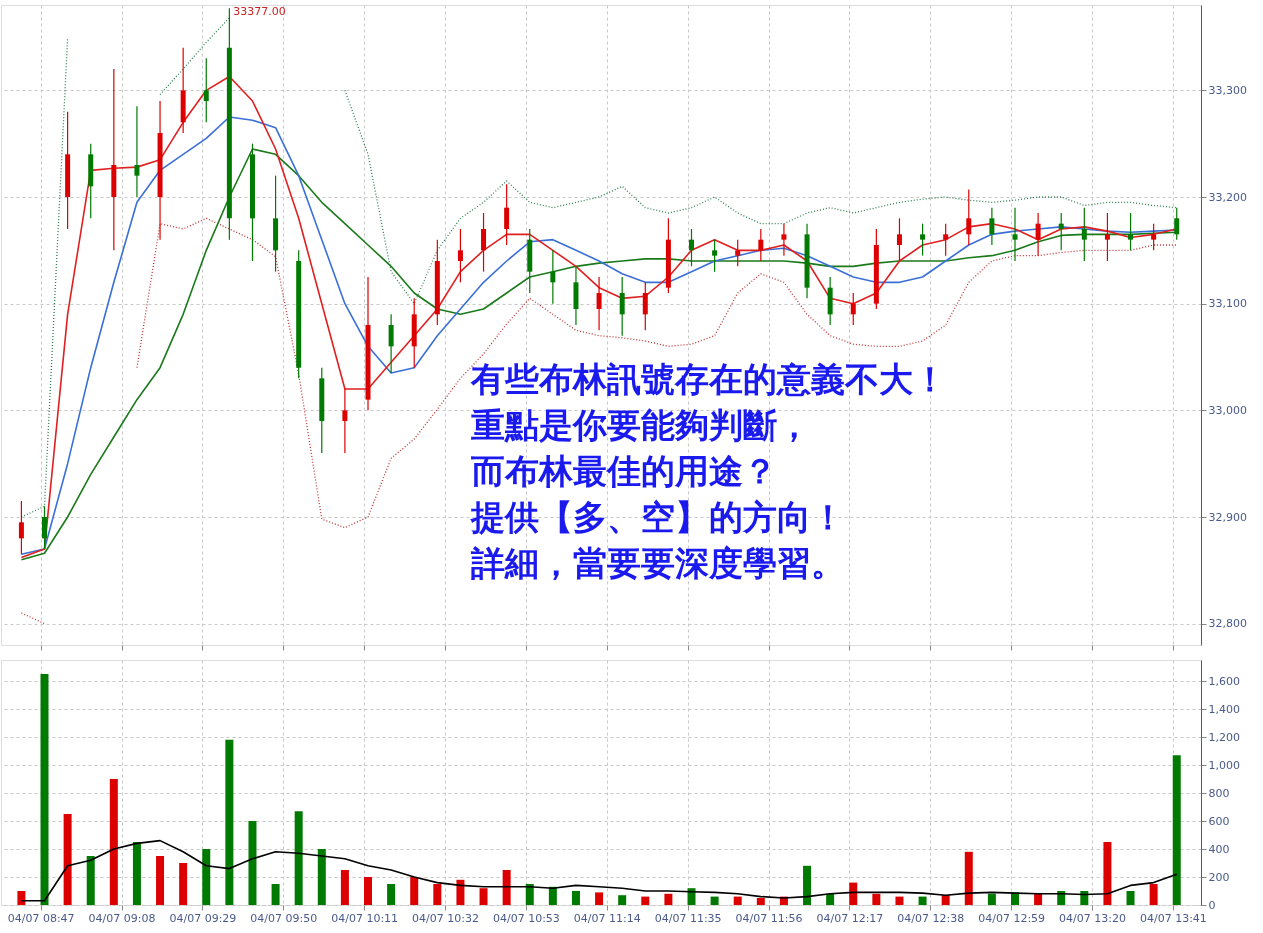 Image resolution: width=1263 pixels, height=933 pixels. What do you see at coordinates (1227, 90) in the screenshot?
I see `y-tick-label: 33,300` at bounding box center [1227, 90].